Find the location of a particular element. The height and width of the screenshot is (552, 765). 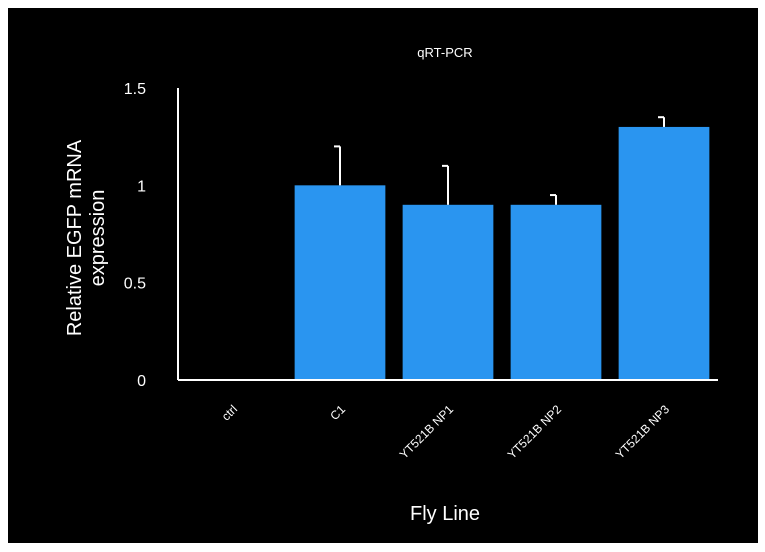

y-axis-label-line-1: Relative EGFP mRNA is located at coordinates (75, 237).